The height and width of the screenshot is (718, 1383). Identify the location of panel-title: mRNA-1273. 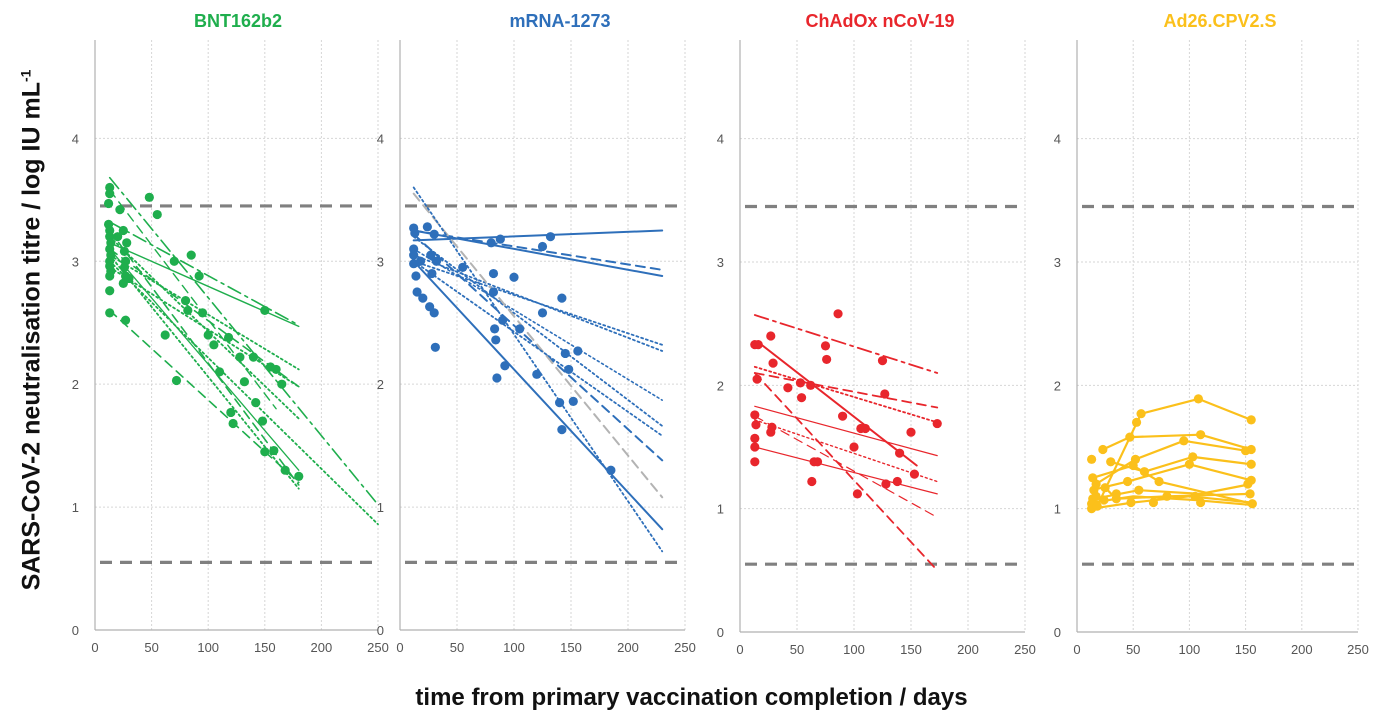
(559, 21).